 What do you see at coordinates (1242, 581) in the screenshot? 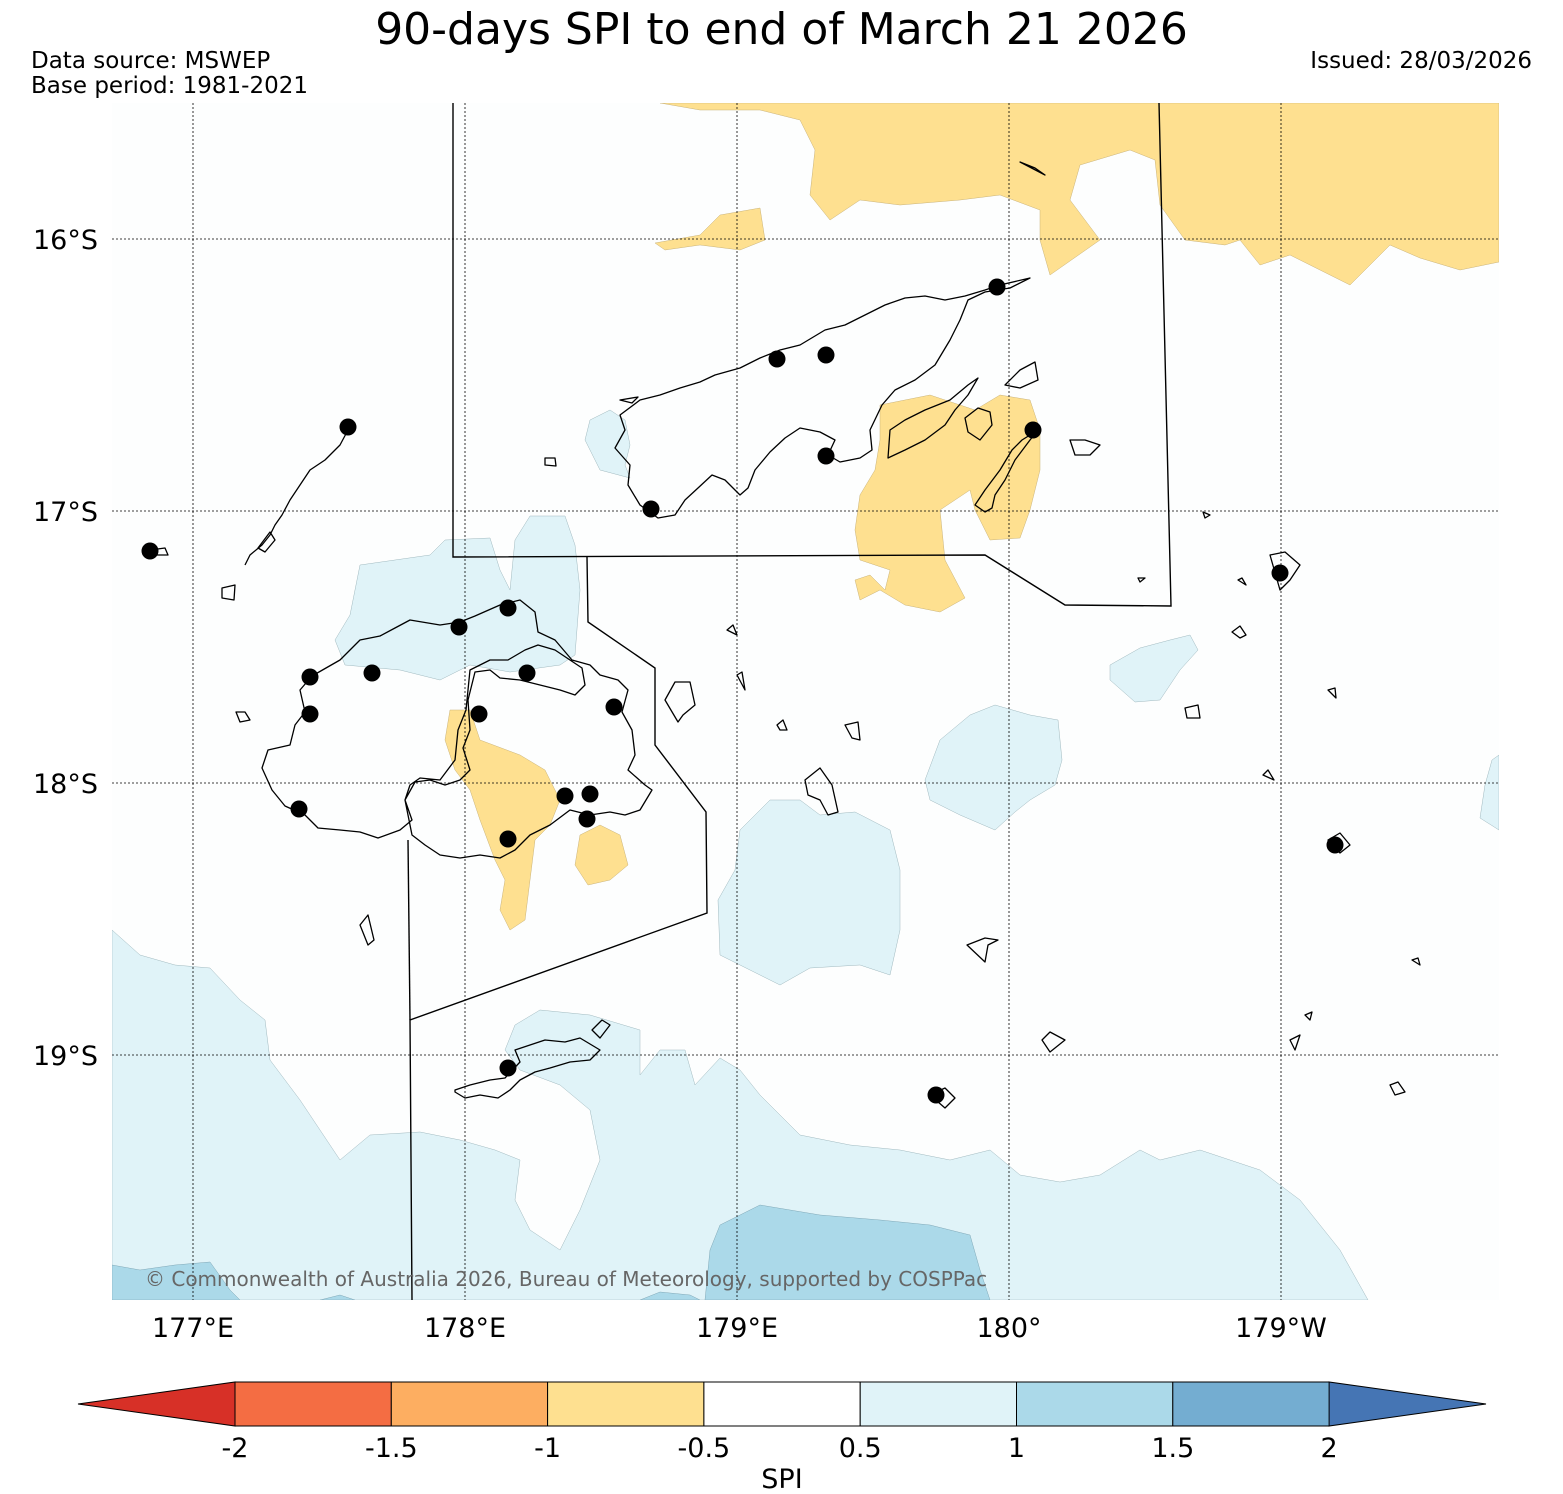
I see `island-small-e1` at bounding box center [1242, 581].